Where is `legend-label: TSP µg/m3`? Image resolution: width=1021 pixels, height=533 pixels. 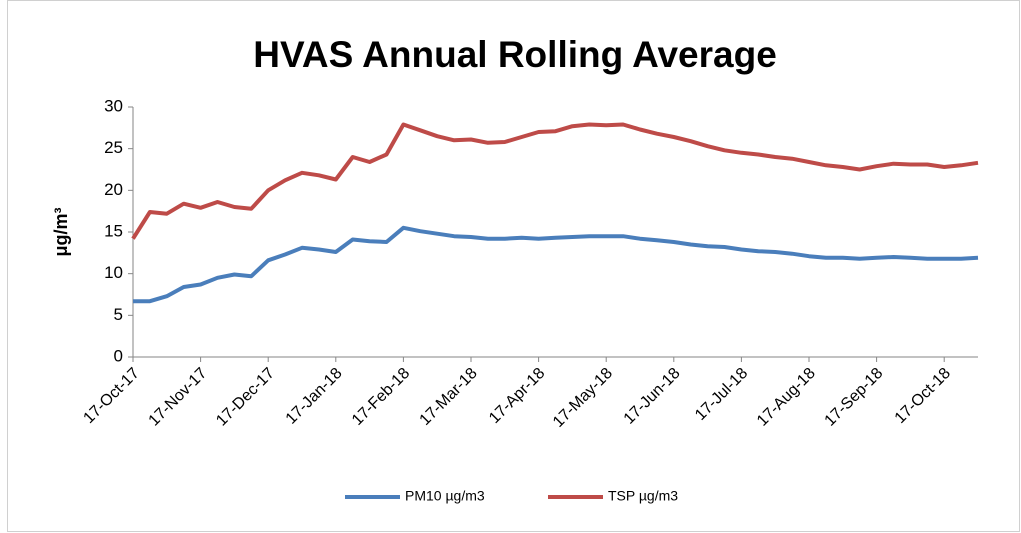 legend-label: TSP µg/m3 is located at coordinates (643, 496).